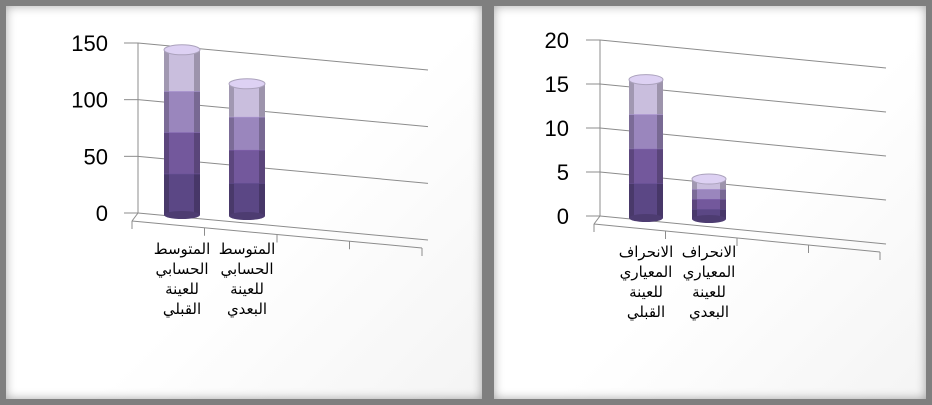 The height and width of the screenshot is (405, 932). What do you see at coordinates (563, 172) in the screenshot?
I see `y-tick-label: 5` at bounding box center [563, 172].